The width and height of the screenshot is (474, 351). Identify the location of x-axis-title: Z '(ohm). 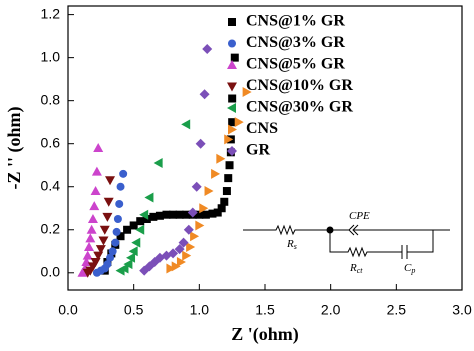
(265, 334).